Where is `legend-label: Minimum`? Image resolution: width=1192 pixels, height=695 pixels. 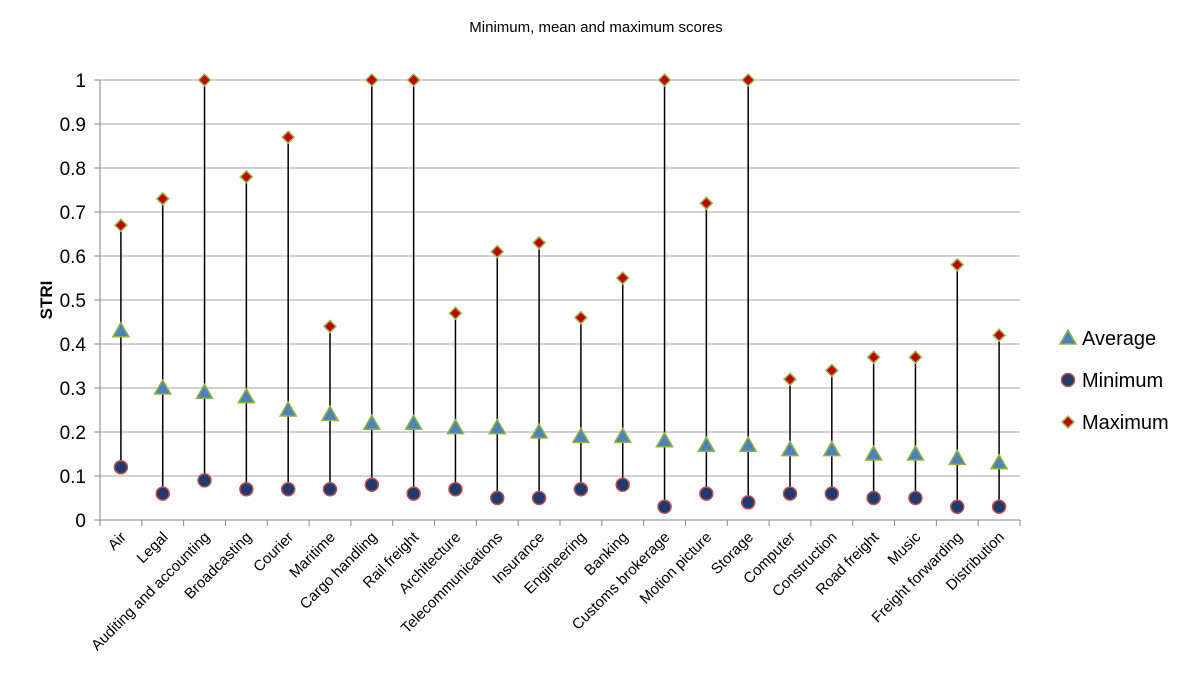 legend-label: Minimum is located at coordinates (1122, 381).